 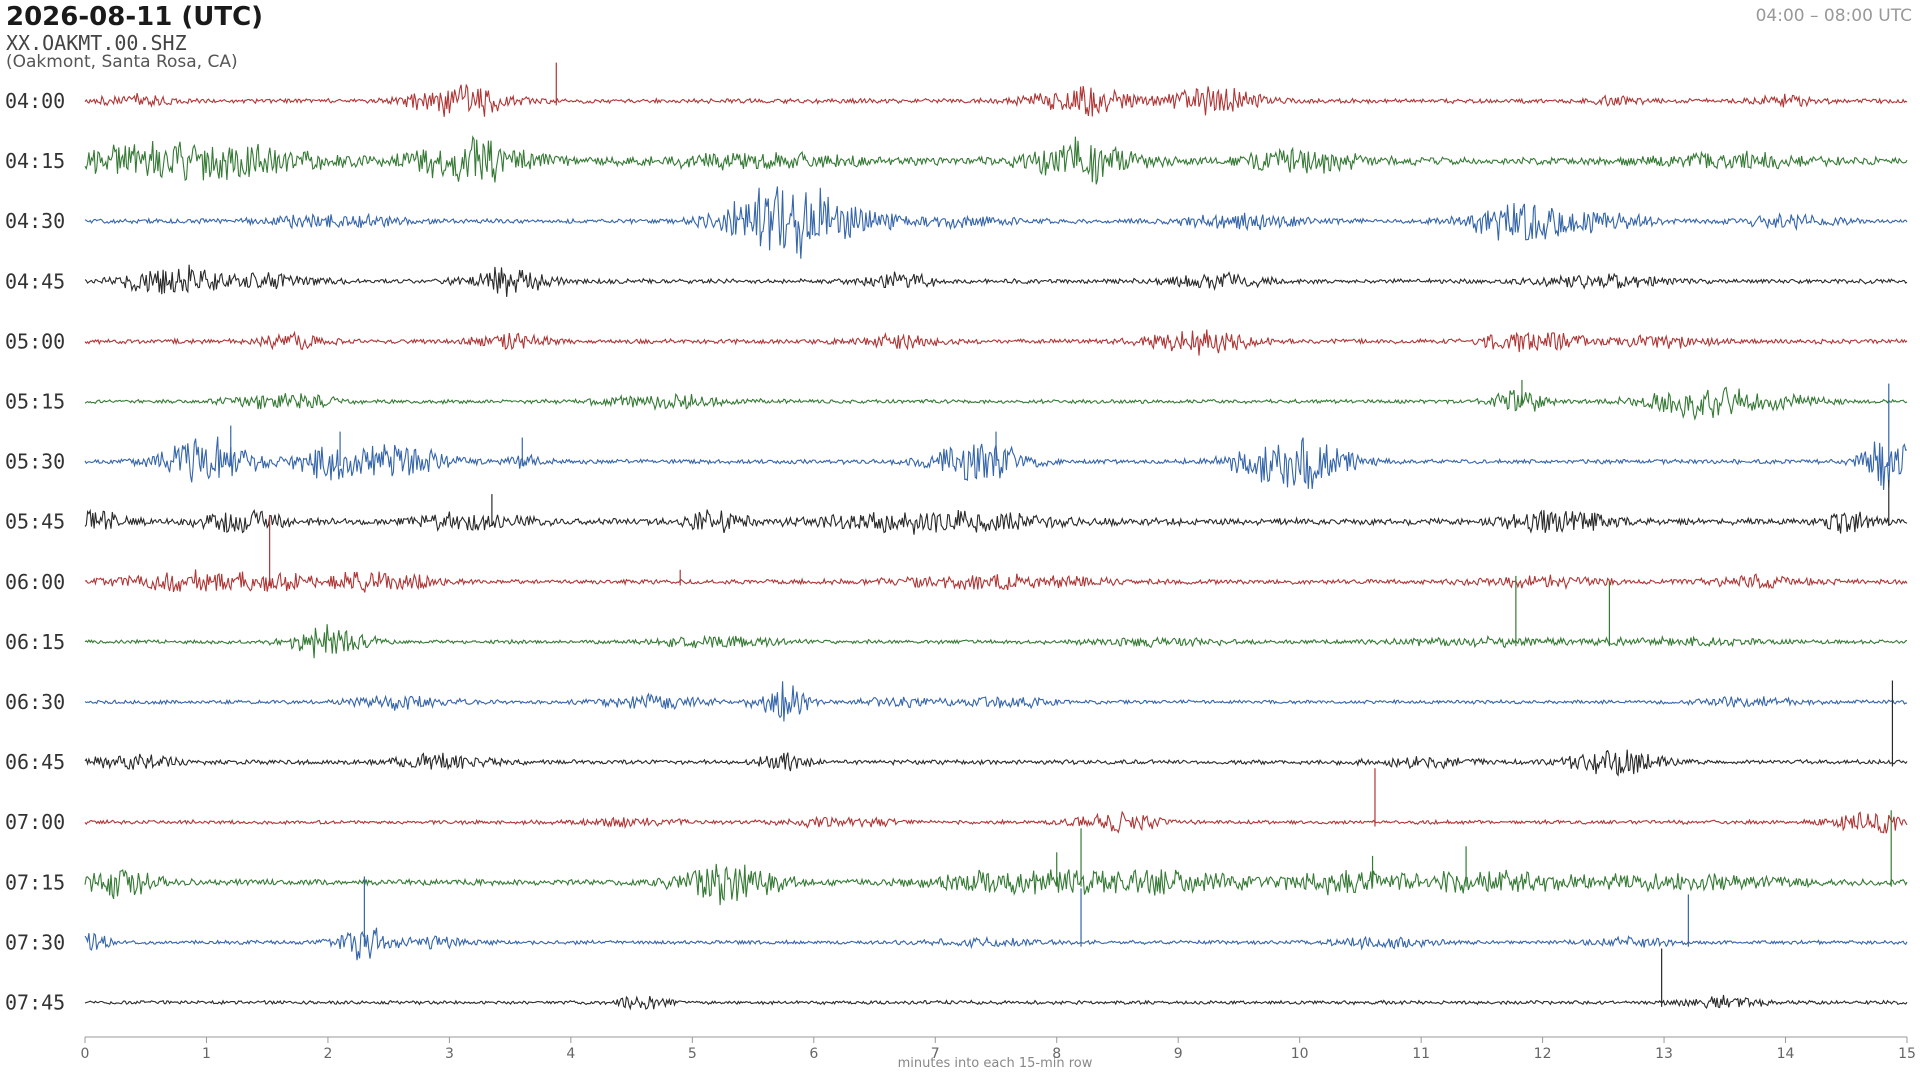 I want to click on x-tick-label-13: 13, so click(x=1664, y=1054).